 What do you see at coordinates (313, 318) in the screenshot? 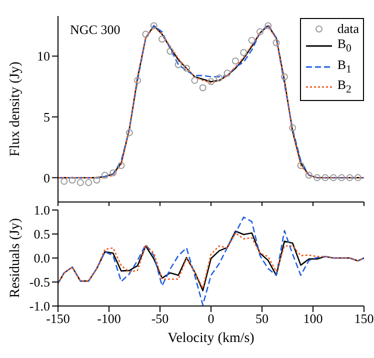
I see `x-tick-label: 100` at bounding box center [313, 318].